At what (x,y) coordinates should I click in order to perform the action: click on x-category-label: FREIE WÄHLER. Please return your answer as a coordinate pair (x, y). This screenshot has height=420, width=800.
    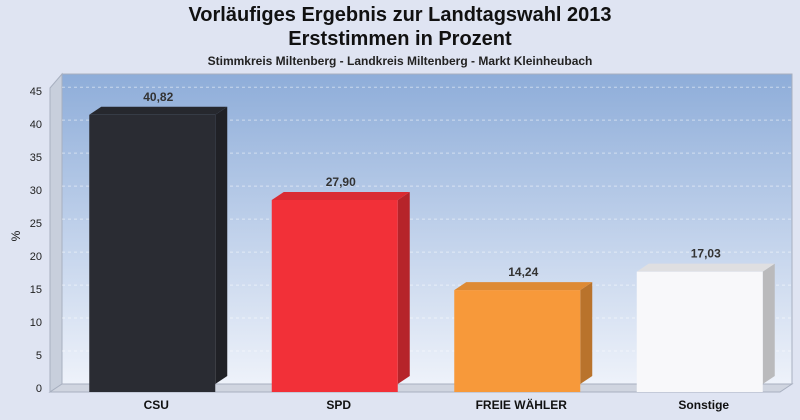
    Looking at the image, I should click on (522, 404).